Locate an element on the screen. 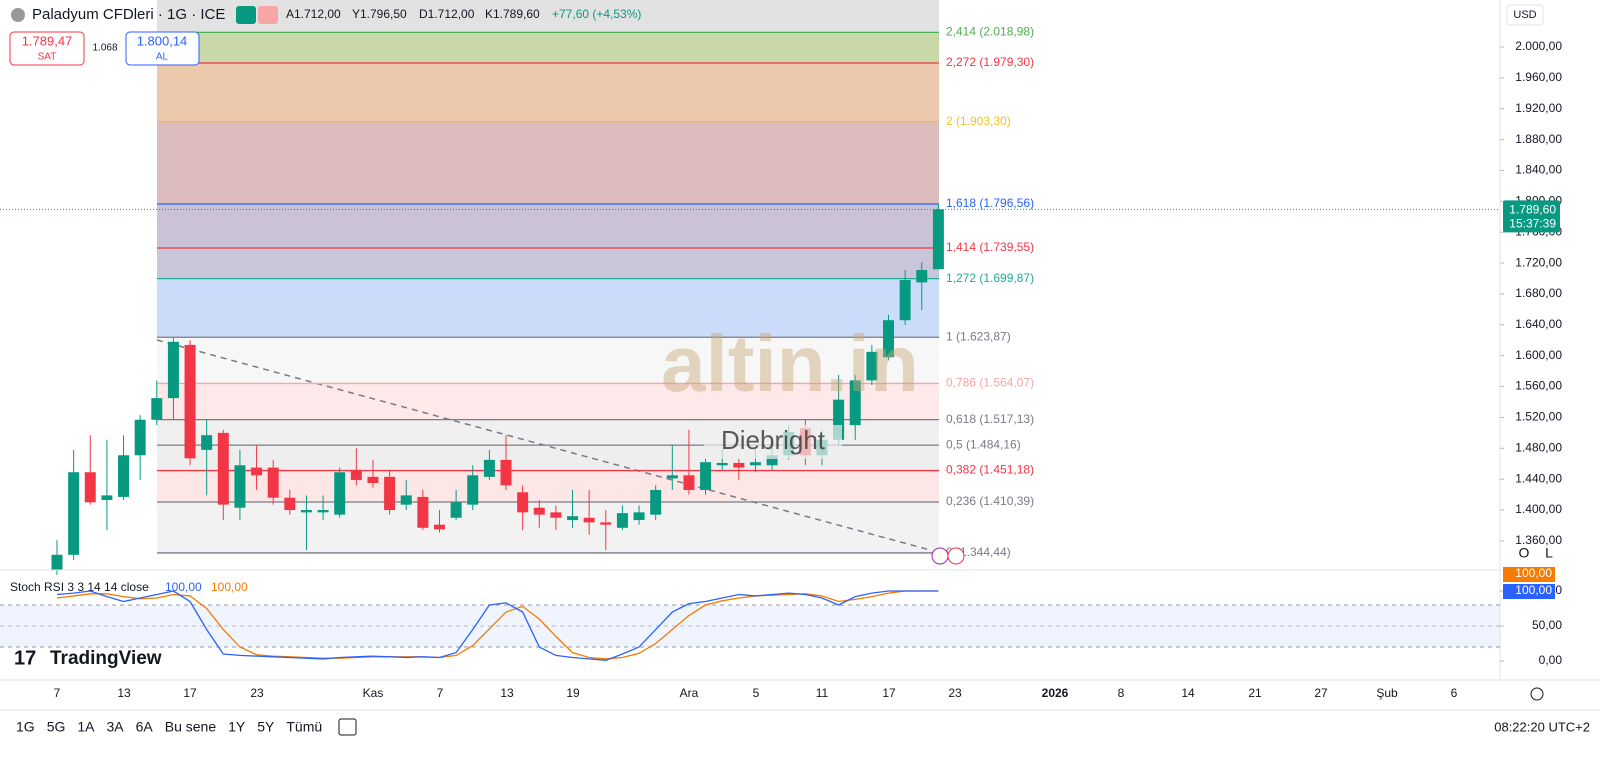 The image size is (1600, 764). sell-label: SAT is located at coordinates (47, 57).